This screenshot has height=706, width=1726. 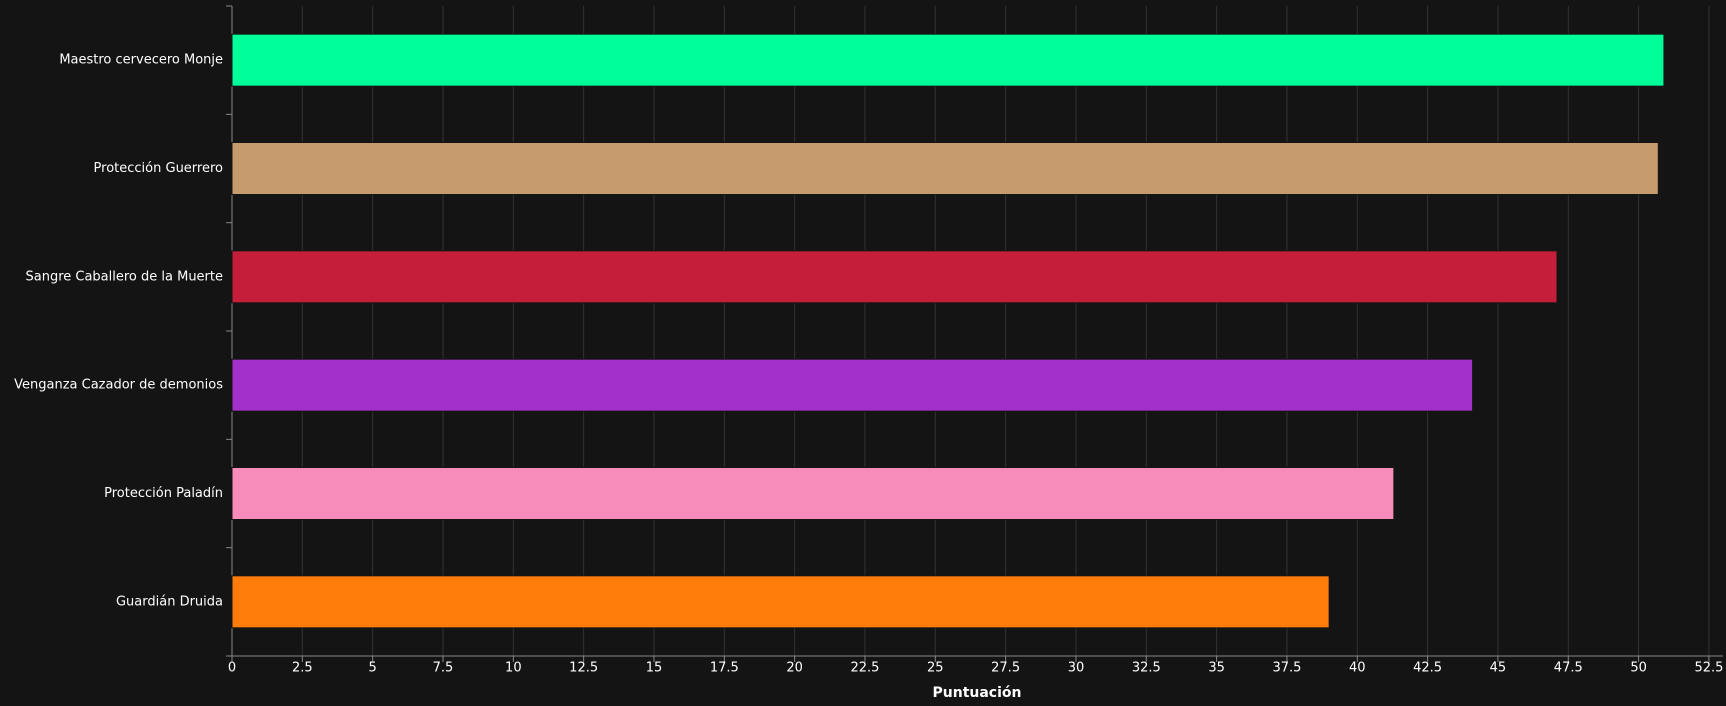 What do you see at coordinates (1427, 668) in the screenshot?
I see `x-tick-label: 42.5` at bounding box center [1427, 668].